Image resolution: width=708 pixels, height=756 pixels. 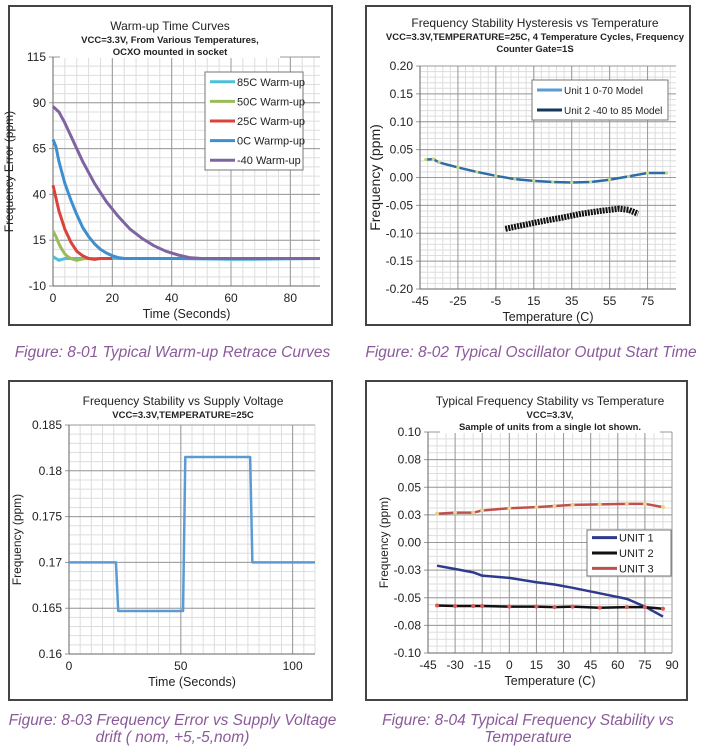 What do you see at coordinates (410, 460) in the screenshot?
I see `y-tick-label: 0.08` at bounding box center [410, 460].